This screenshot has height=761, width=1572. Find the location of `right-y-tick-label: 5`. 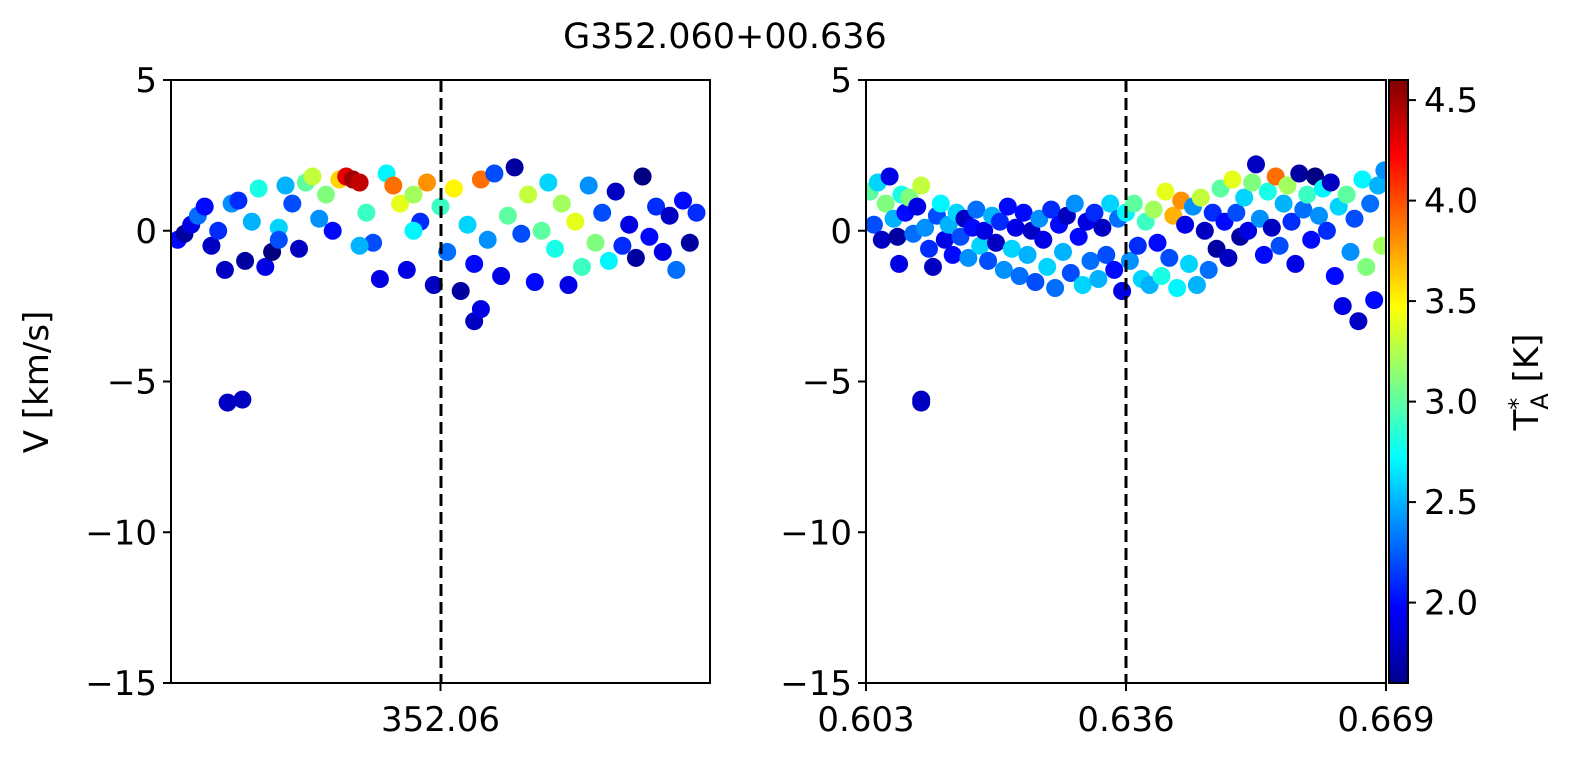

right-y-tick-label: 5 is located at coordinates (841, 81).